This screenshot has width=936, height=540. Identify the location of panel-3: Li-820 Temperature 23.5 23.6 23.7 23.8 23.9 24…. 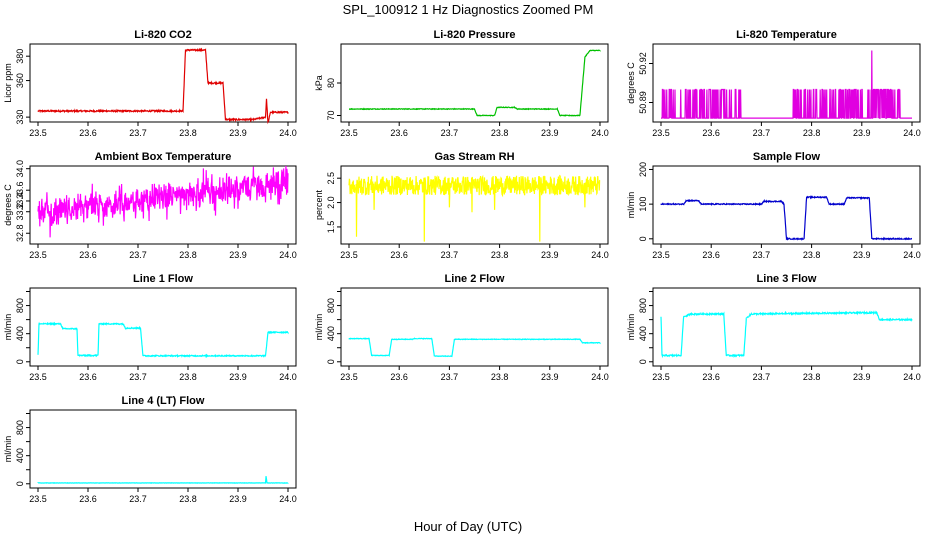
(773, 83).